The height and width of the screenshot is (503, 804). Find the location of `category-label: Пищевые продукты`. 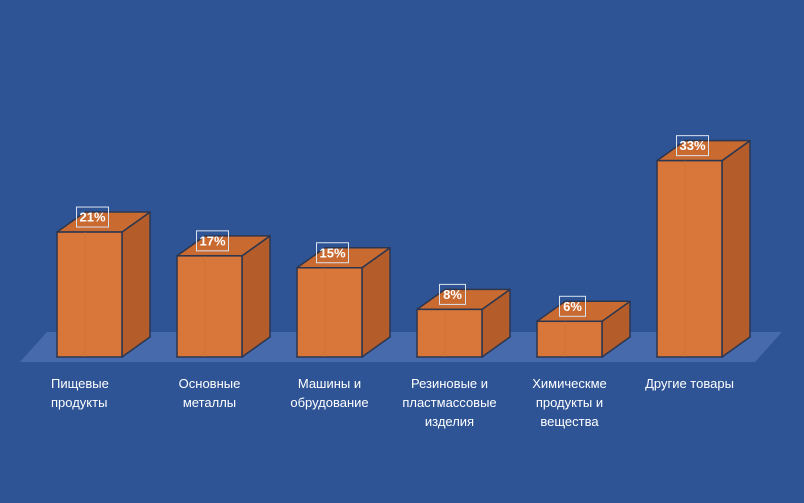

category-label: Пищевые продукты is located at coordinates (80, 393).